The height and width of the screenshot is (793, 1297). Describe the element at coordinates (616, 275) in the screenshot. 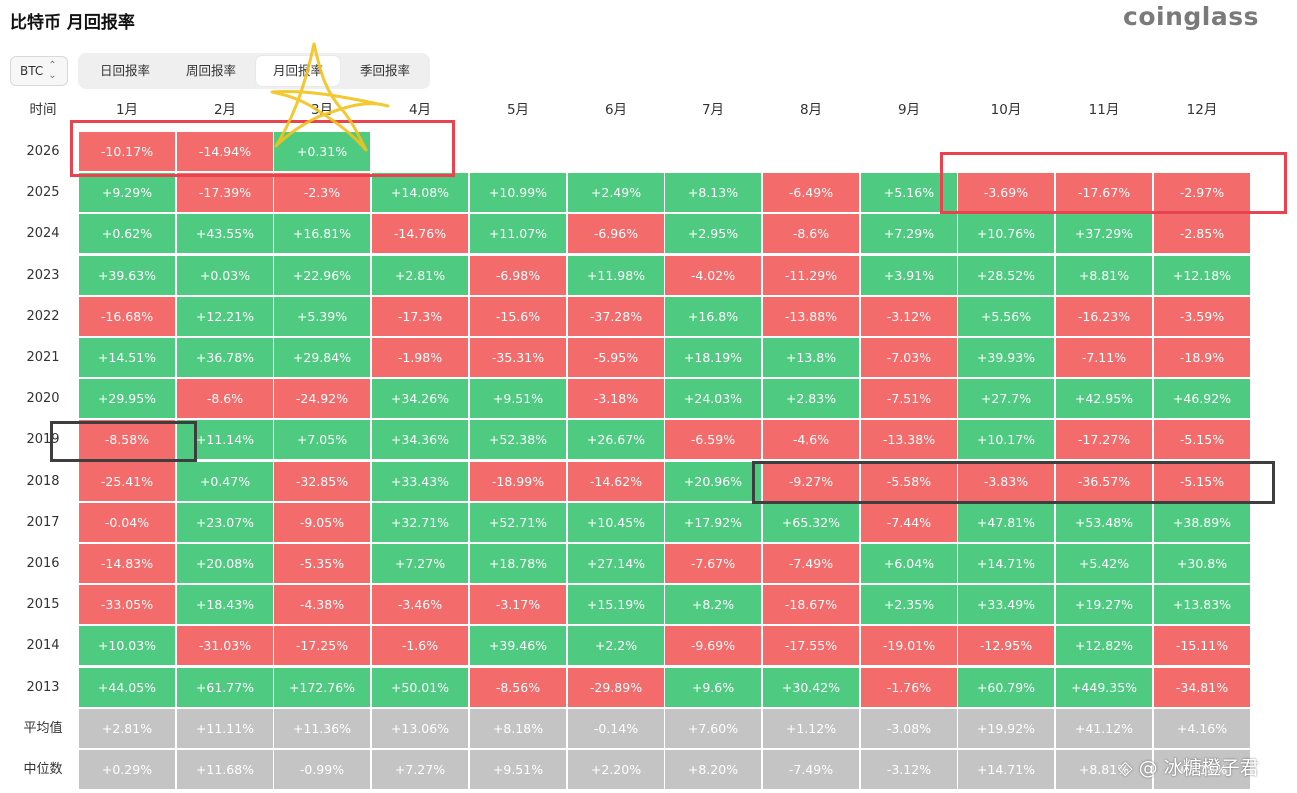

I see `return-cell: +11.98%` at that location.